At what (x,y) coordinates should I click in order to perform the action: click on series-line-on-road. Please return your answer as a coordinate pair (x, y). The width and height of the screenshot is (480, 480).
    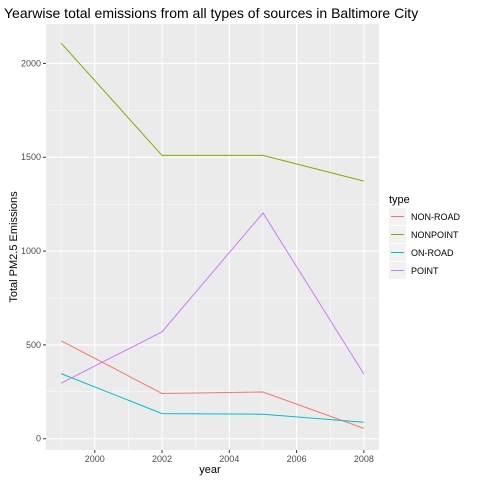
    Looking at the image, I should click on (212, 398).